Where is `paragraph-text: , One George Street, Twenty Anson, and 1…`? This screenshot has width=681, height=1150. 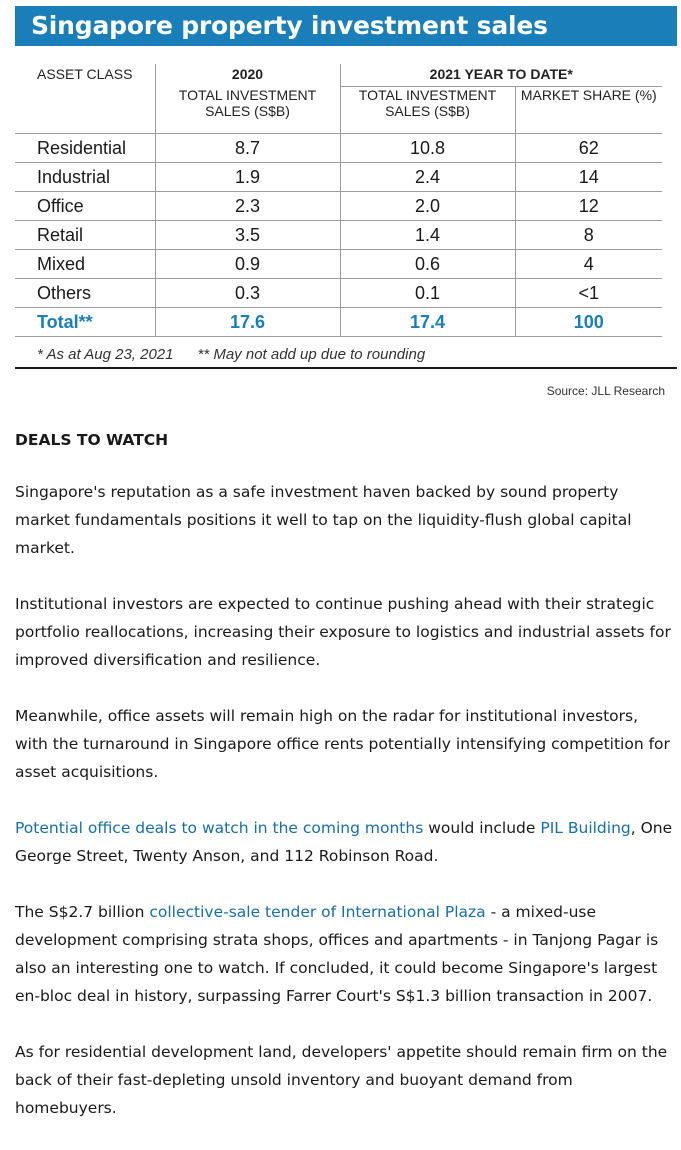
paragraph-text: , One George Street, Twenty Anson, and 1… is located at coordinates (344, 842).